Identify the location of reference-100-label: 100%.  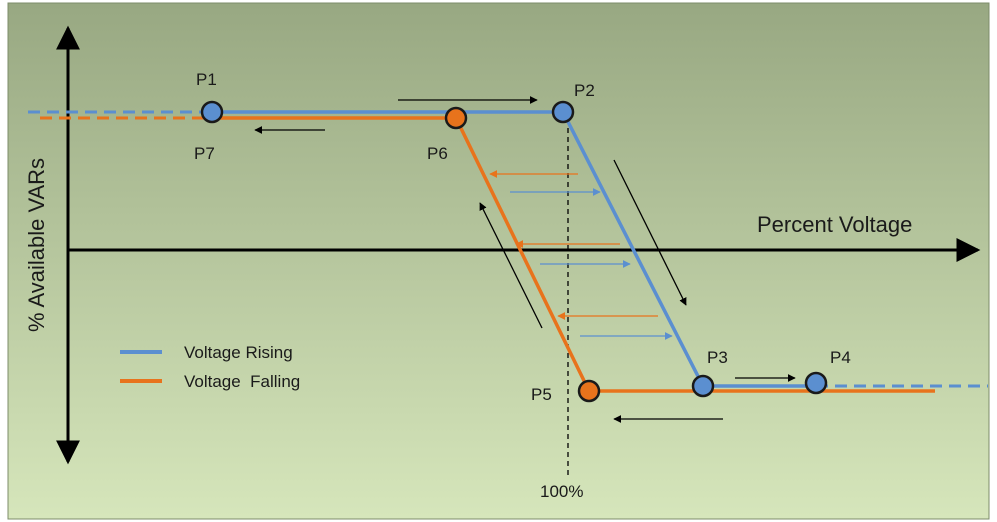
(561, 491).